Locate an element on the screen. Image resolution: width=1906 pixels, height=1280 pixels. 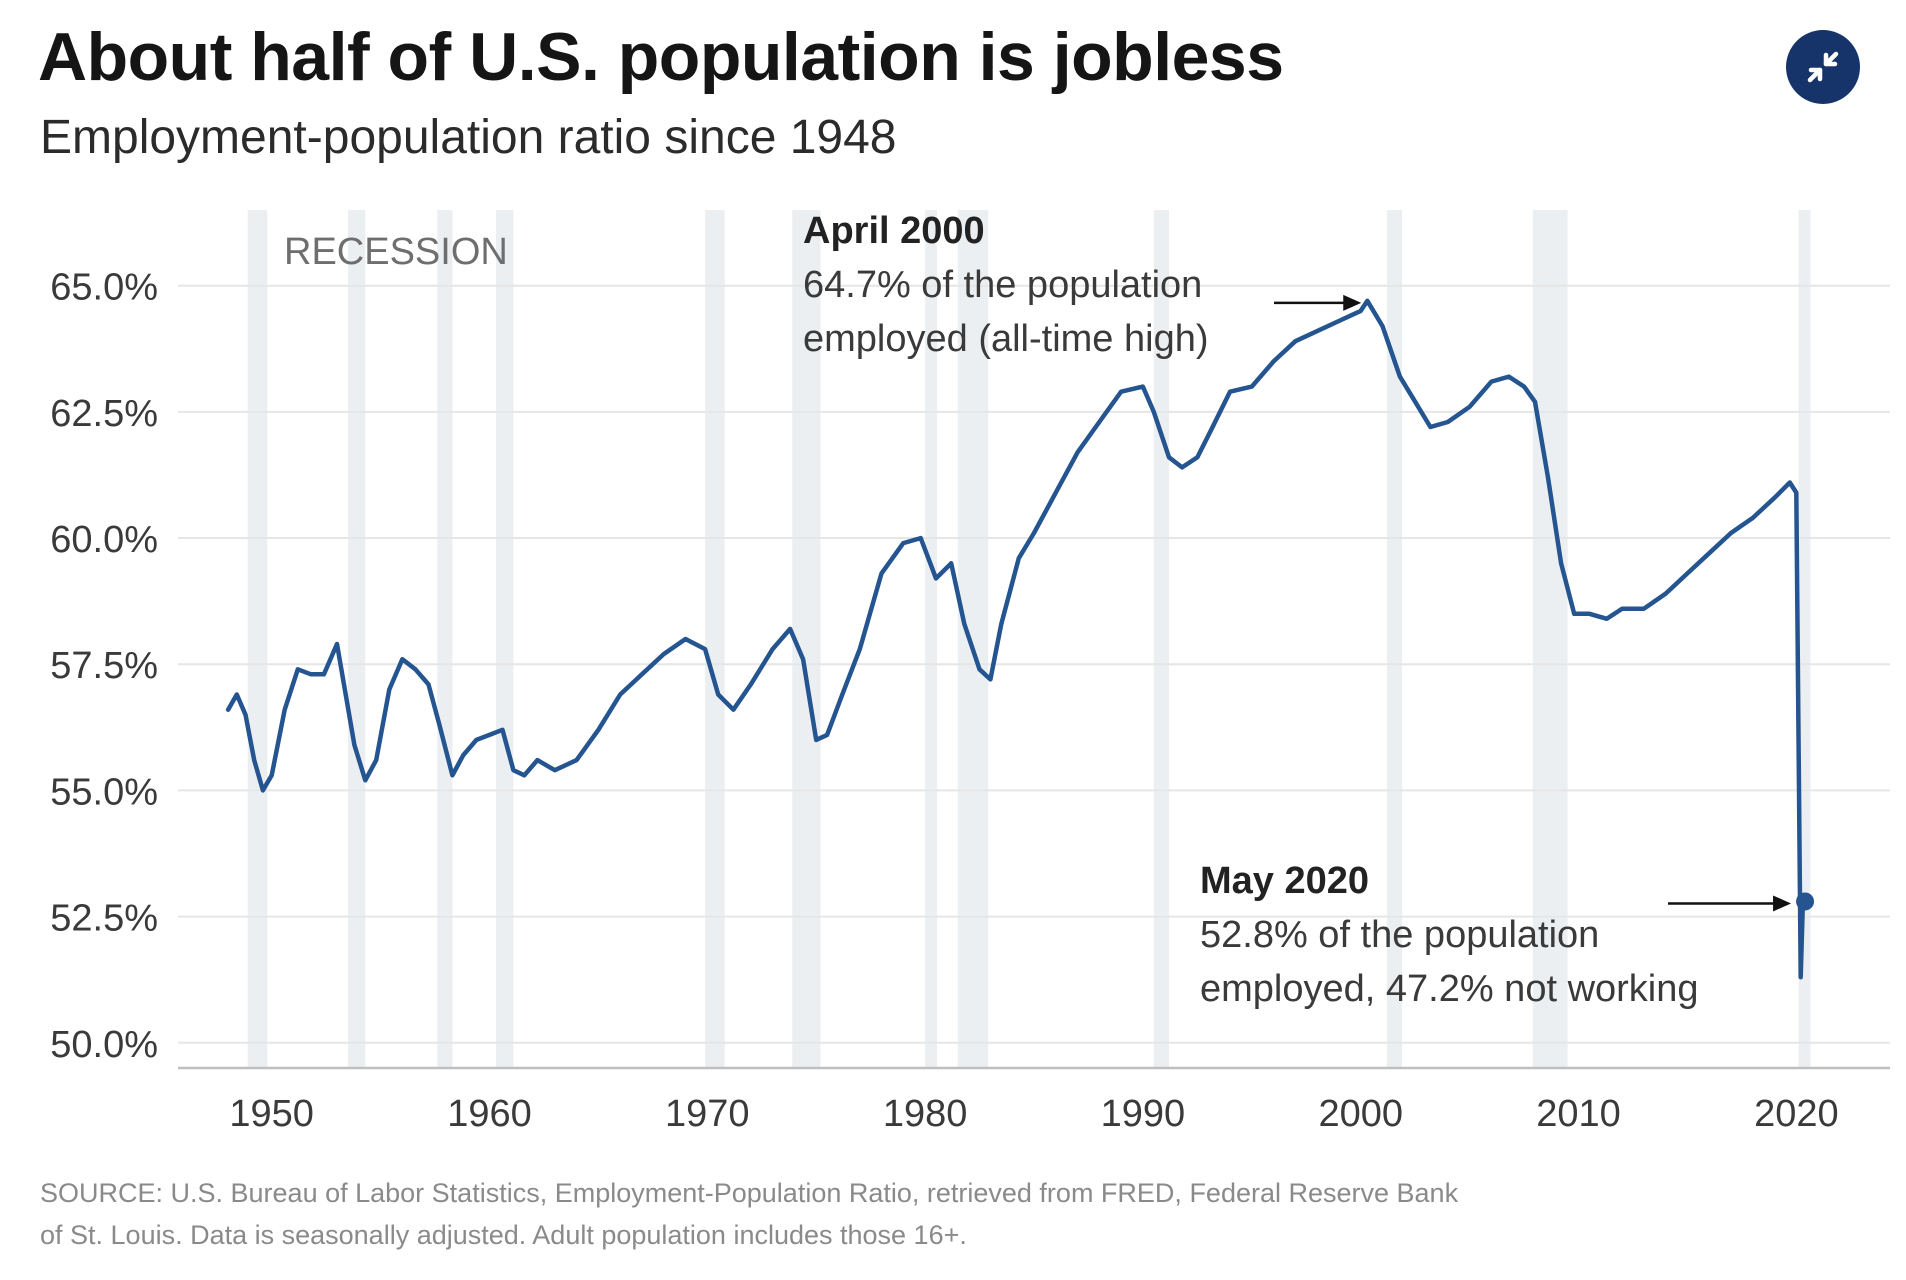
annotation-text: employed (all-time high) is located at coordinates (1006, 339).